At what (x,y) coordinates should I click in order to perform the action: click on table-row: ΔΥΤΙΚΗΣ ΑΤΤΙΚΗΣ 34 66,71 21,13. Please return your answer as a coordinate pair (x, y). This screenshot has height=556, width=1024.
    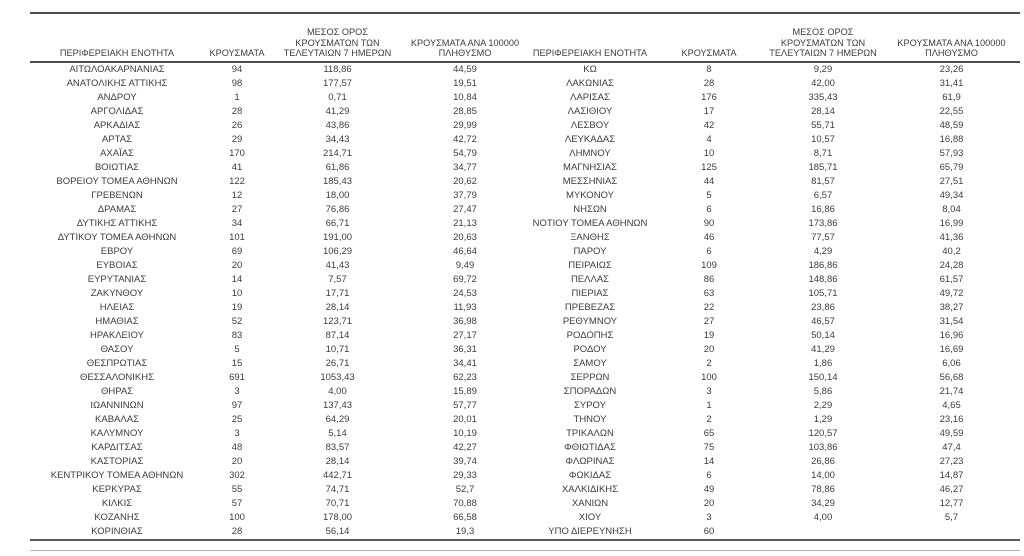
    Looking at the image, I should click on (277, 224).